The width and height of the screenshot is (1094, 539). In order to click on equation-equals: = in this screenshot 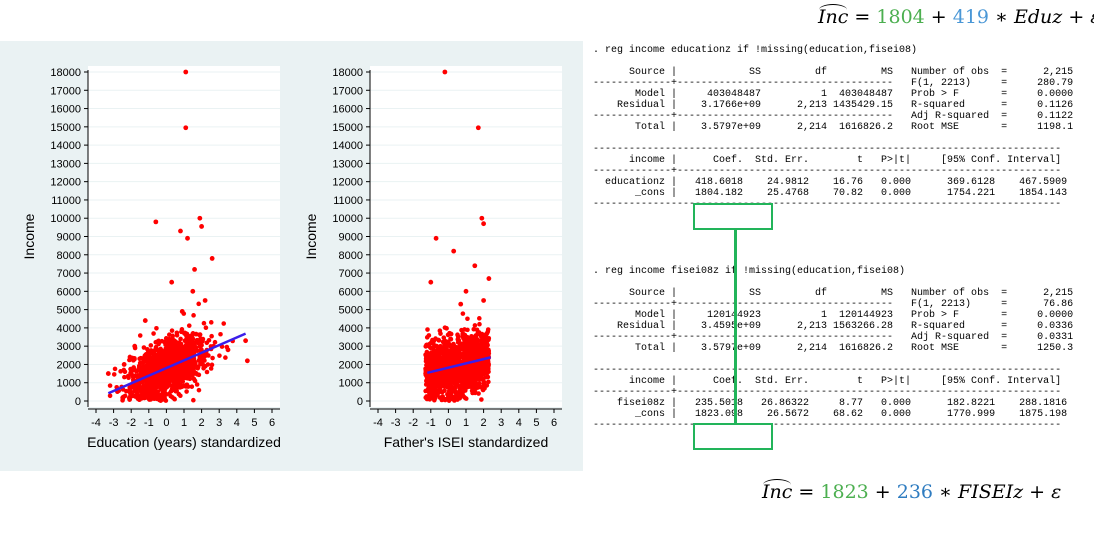, I will do `click(862, 17)`.